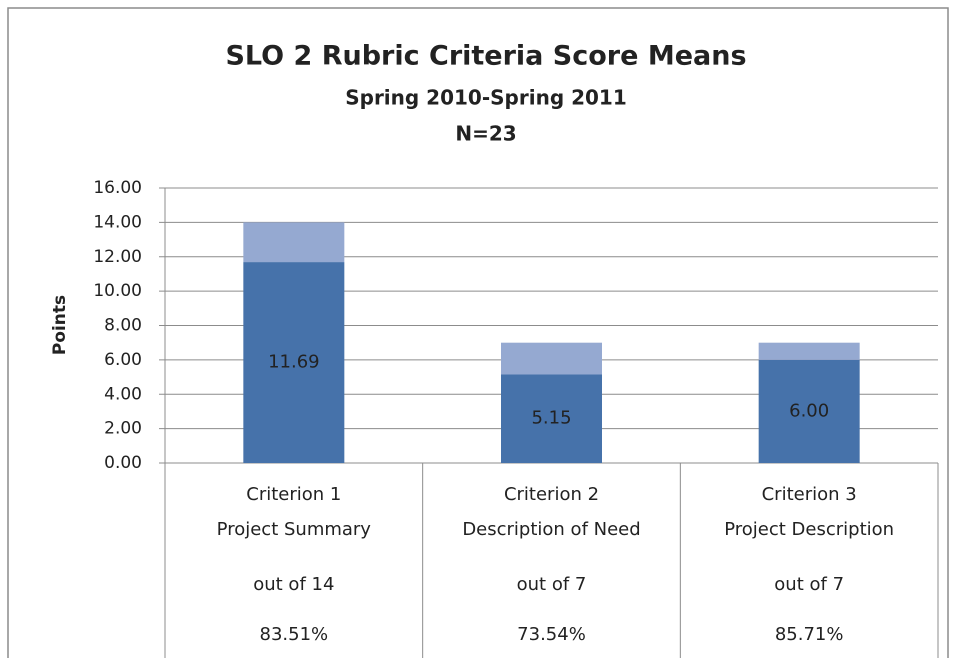 The image size is (954, 658). Describe the element at coordinates (485, 56) in the screenshot. I see `chart-title: SLO 2 Rubric Criteria Score Means` at that location.